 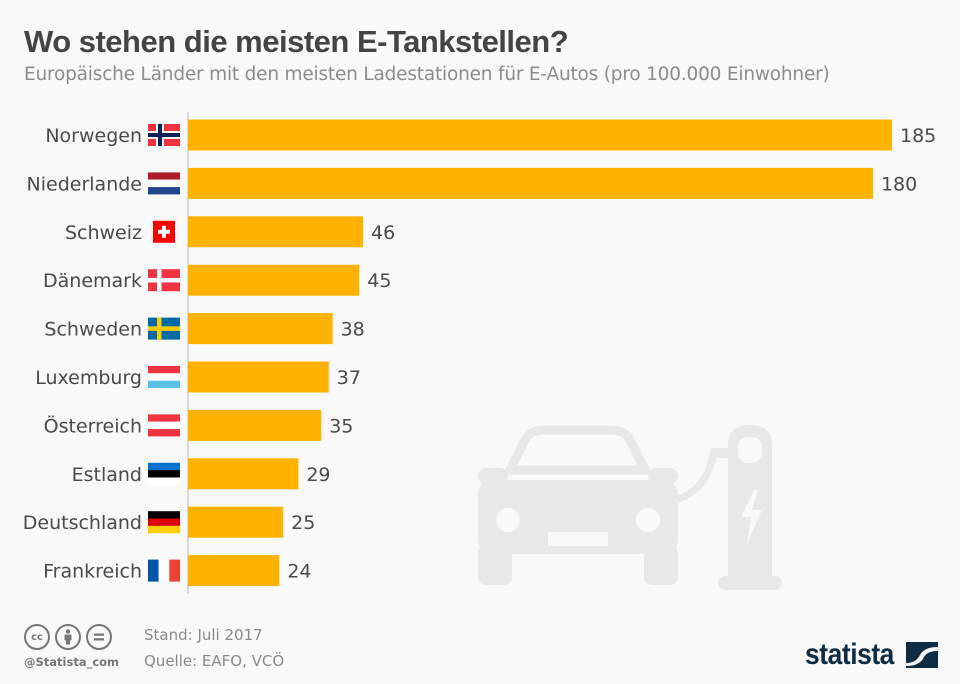 What do you see at coordinates (540, 135) in the screenshot?
I see `bar-norwegen` at bounding box center [540, 135].